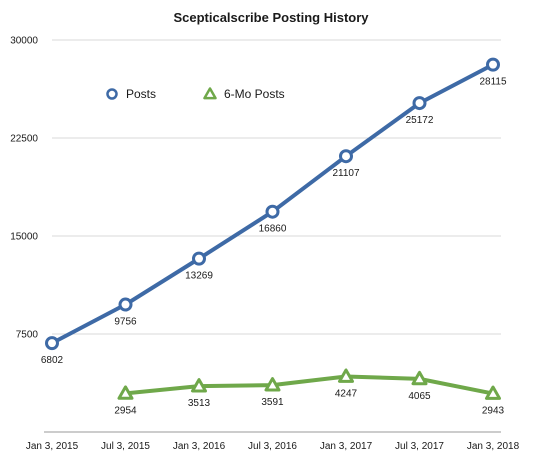  Describe the element at coordinates (141, 94) in the screenshot. I see `legend-label: Posts` at that location.